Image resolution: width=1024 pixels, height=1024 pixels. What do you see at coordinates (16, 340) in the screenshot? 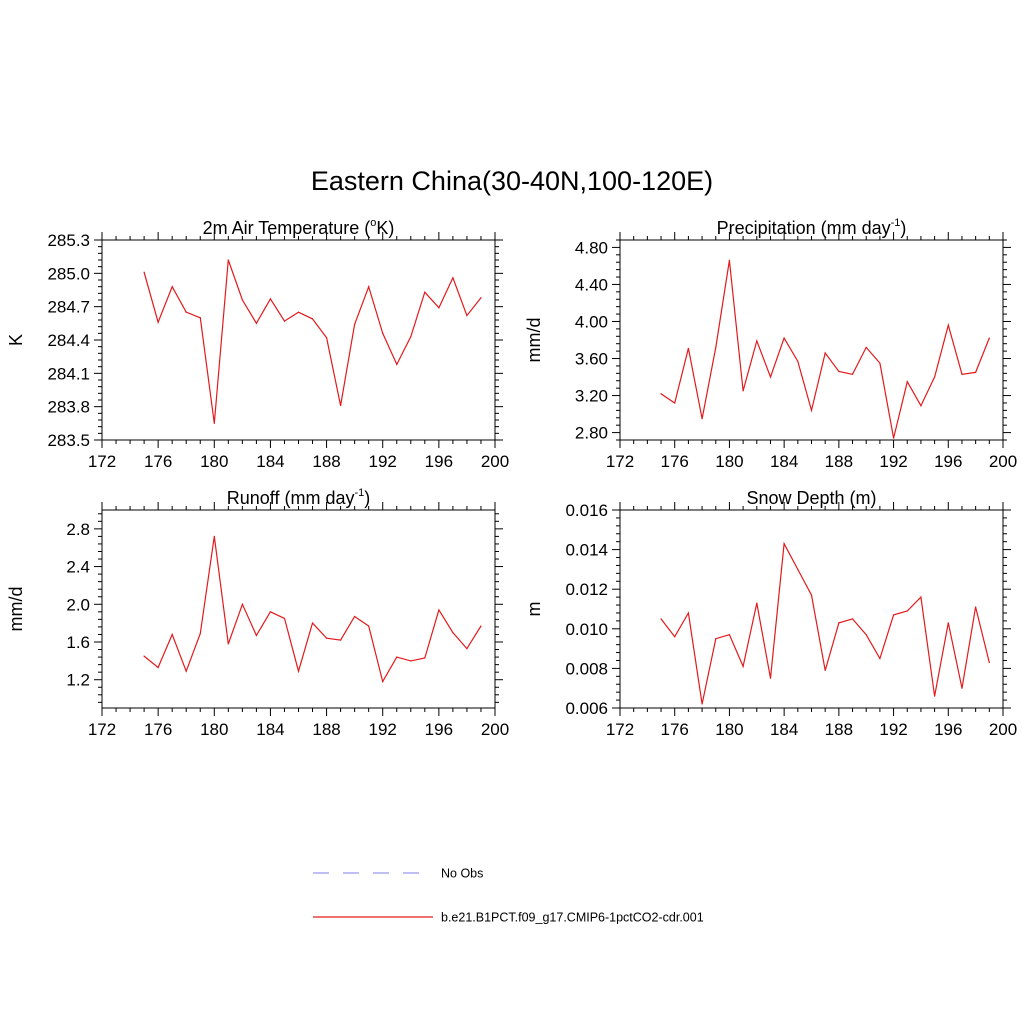
I see `y-axis-label: K` at bounding box center [16, 340].